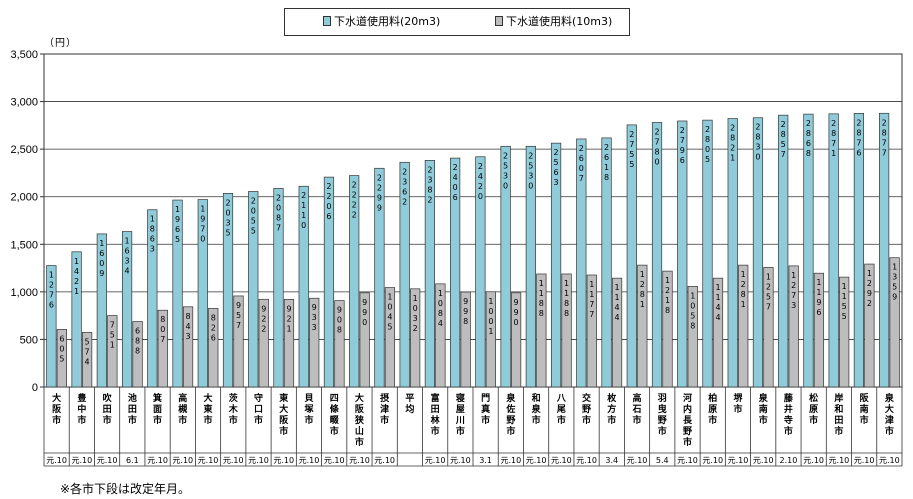 This screenshot has height=499, width=913. Describe the element at coordinates (586, 398) in the screenshot. I see `category-label: 交` at that location.